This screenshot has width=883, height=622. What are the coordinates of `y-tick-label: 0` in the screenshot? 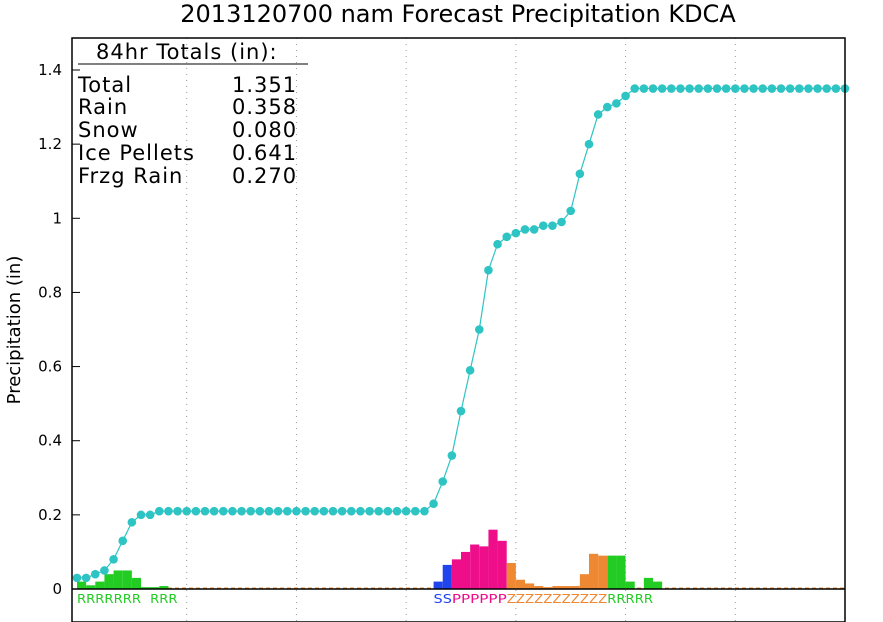 It's located at (57, 589).